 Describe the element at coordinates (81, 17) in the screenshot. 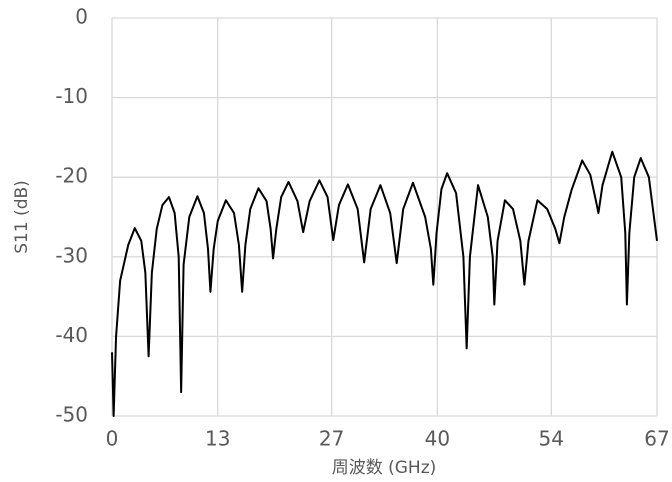

I see `y-tick-label: 0` at that location.